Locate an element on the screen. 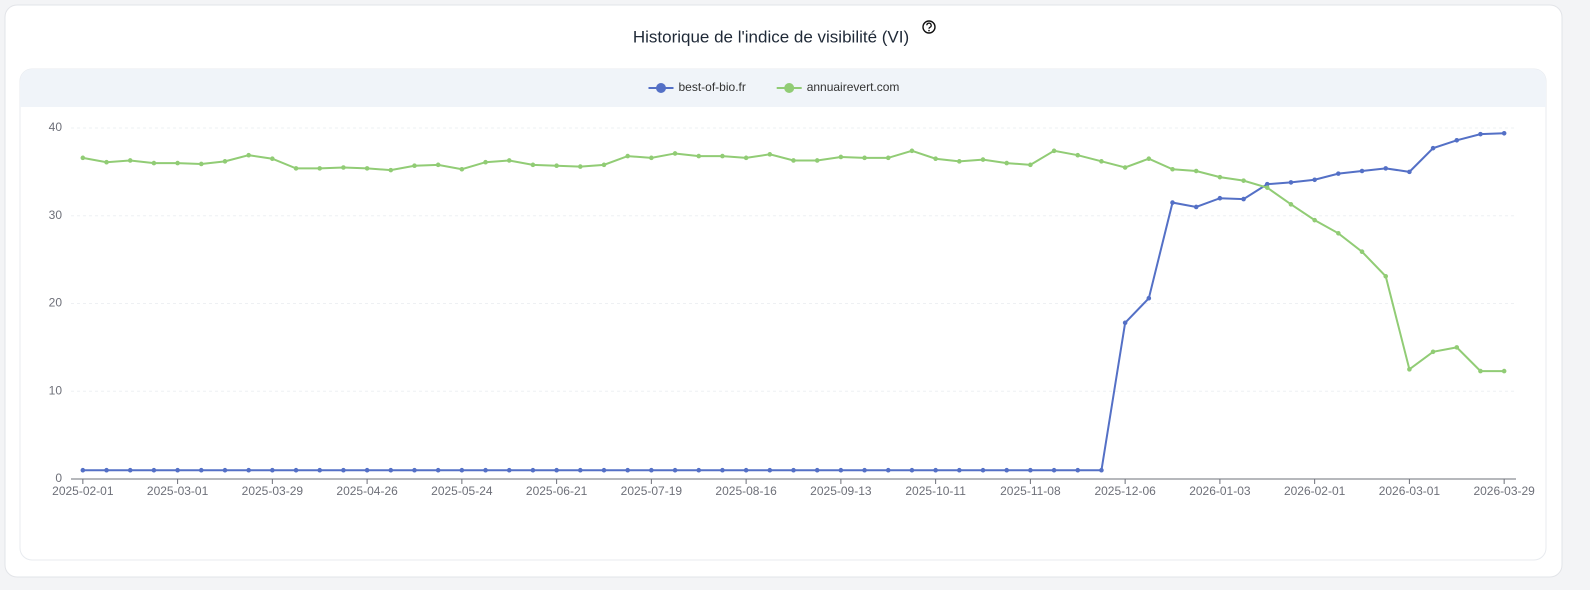 The width and height of the screenshot is (1590, 590). legend-marker is located at coordinates (661, 88).